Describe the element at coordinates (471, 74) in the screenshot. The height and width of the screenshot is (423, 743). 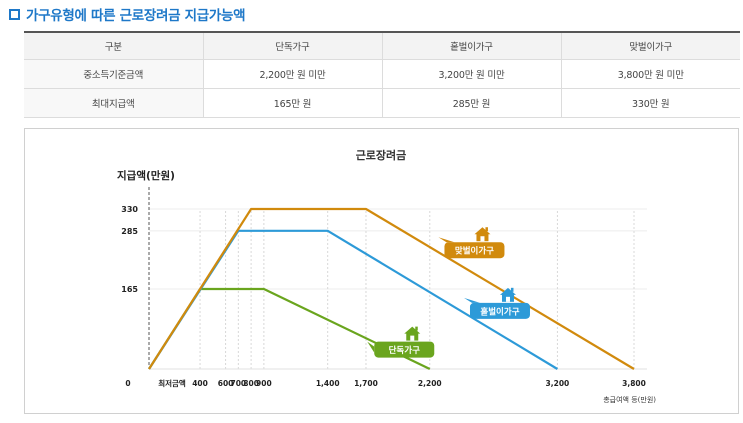
I see `table-cell: 3,200만 원 미만` at that location.